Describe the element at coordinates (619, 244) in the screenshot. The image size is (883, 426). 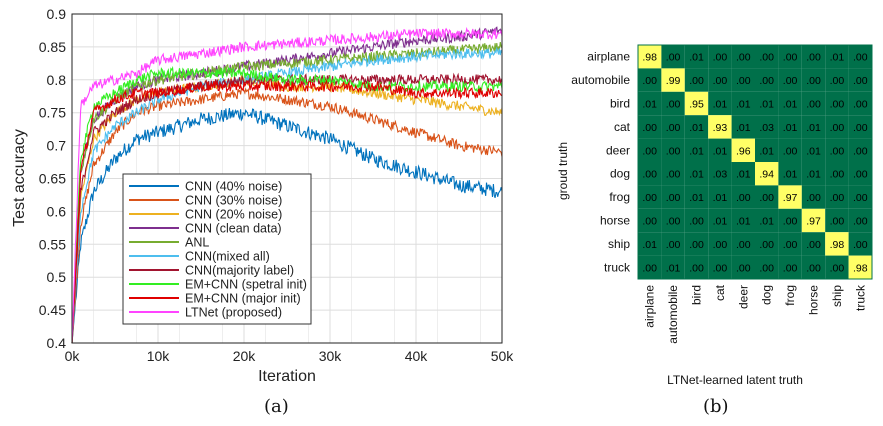
I see `row-label: ship` at that location.